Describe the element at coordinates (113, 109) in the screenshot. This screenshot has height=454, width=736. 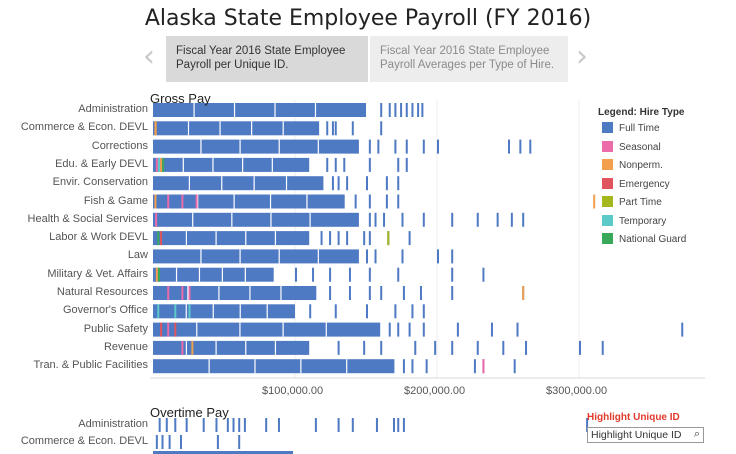
I see `category-label: Administration` at that location.